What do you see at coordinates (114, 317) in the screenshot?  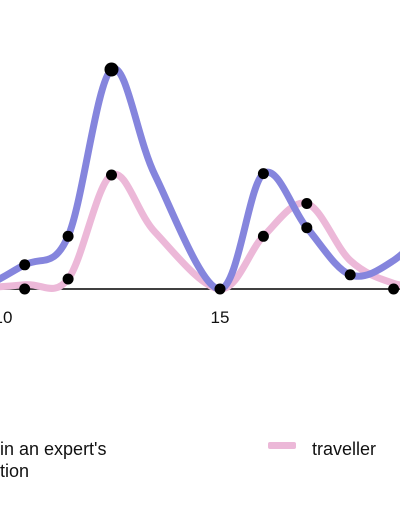 I see `x-tick-labels: 10 15` at bounding box center [114, 317].